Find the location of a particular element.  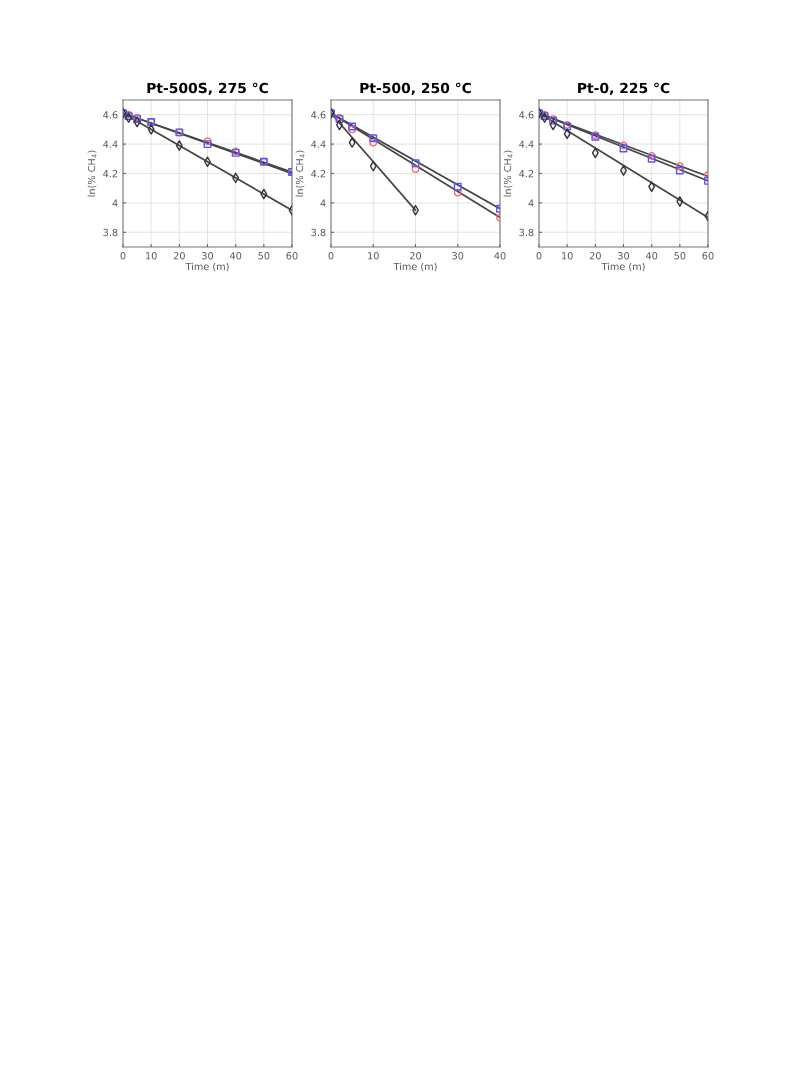

chart-title: Pt-500, 250 °C is located at coordinates (415, 89).